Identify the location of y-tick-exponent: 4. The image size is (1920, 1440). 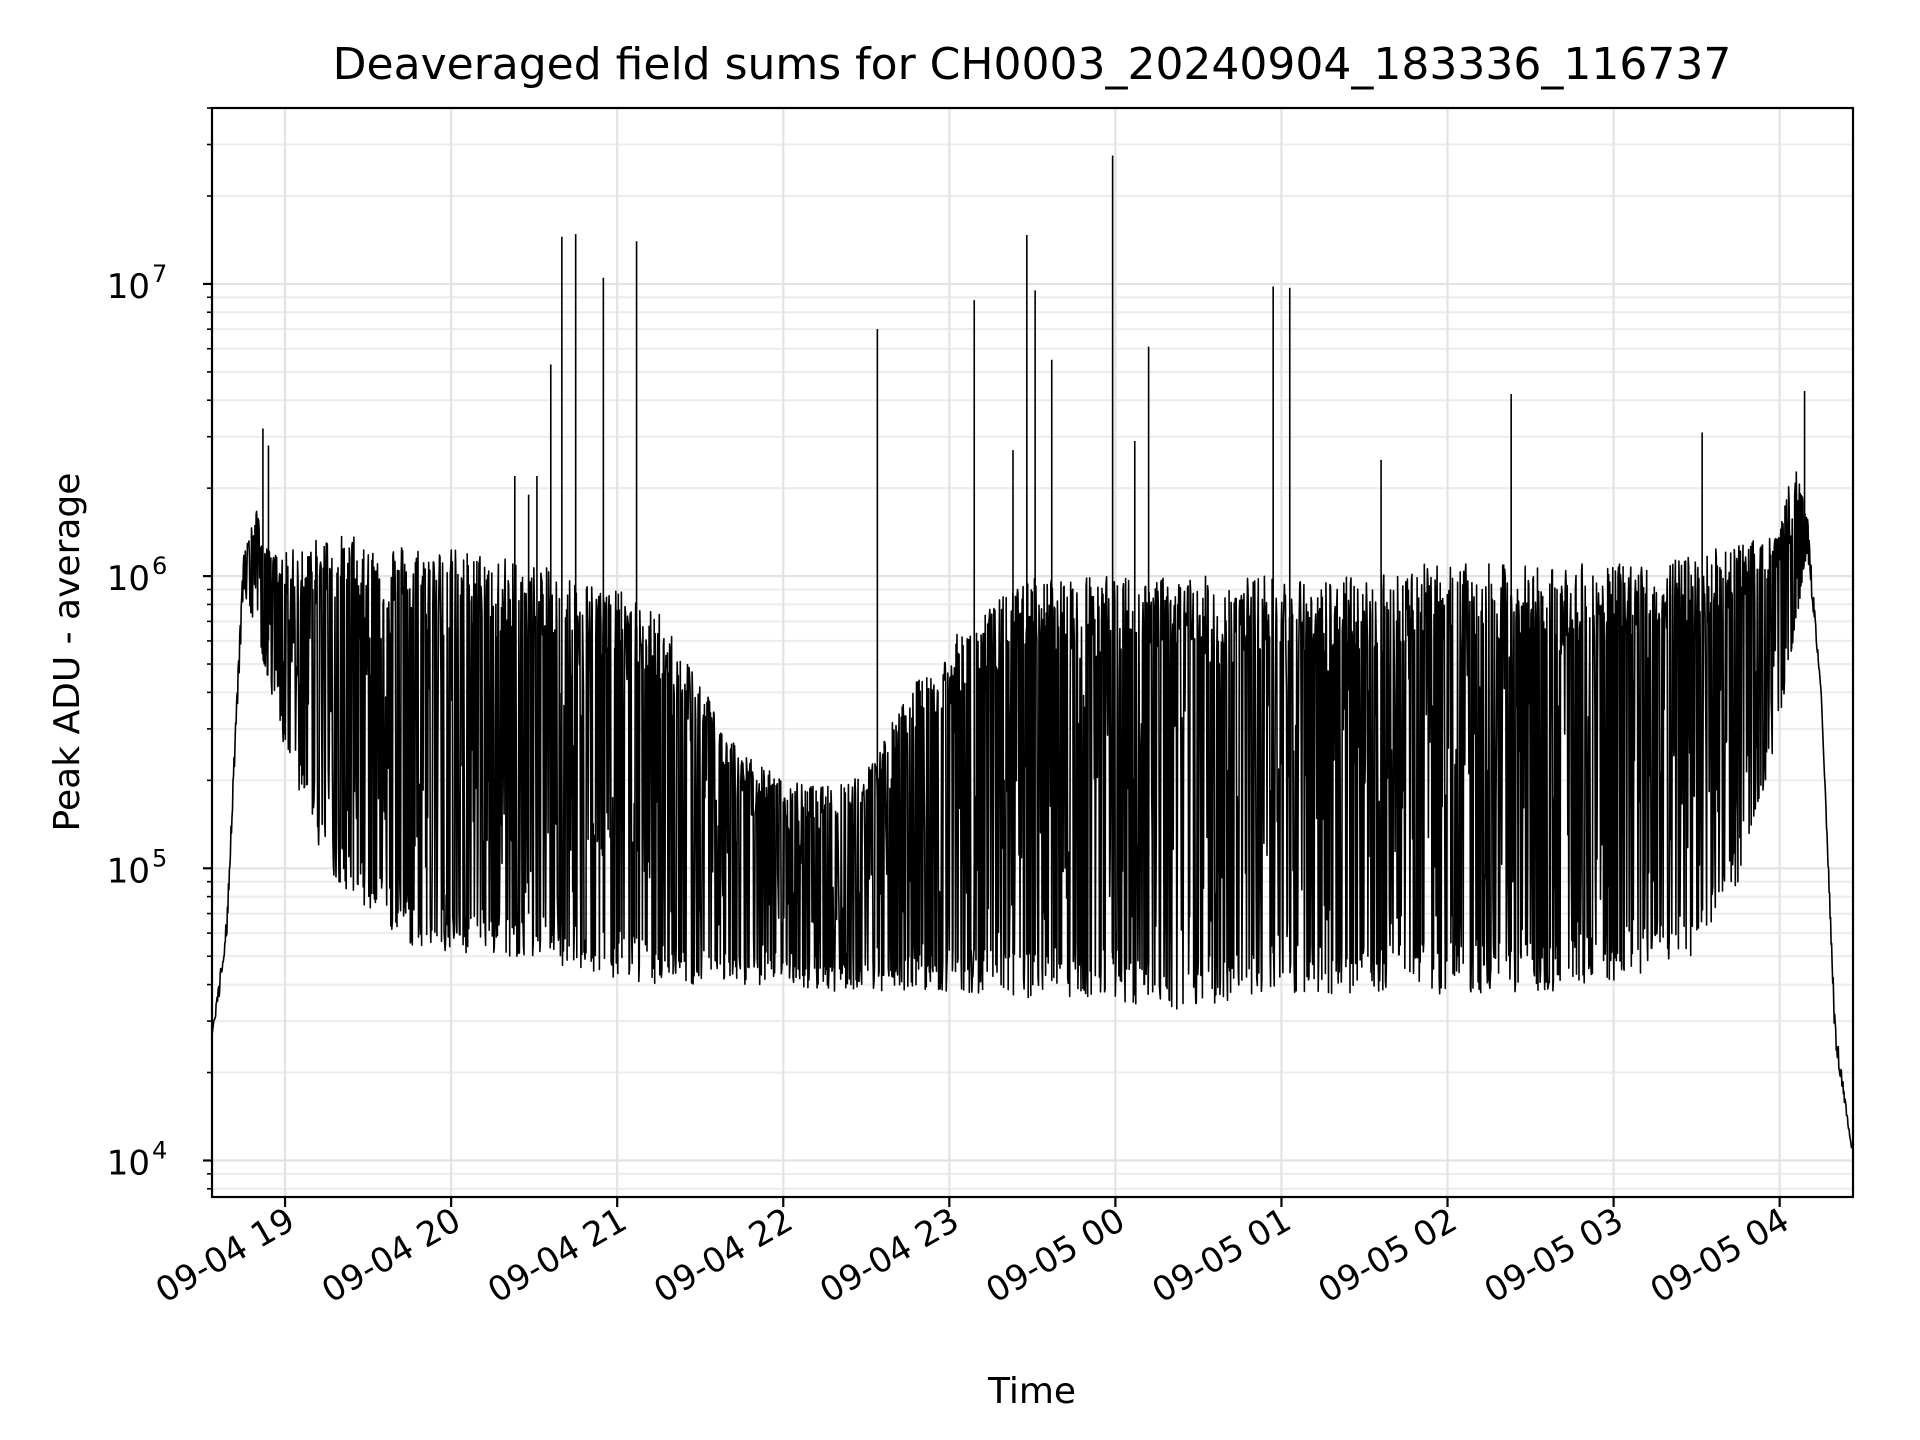
(159, 1150).